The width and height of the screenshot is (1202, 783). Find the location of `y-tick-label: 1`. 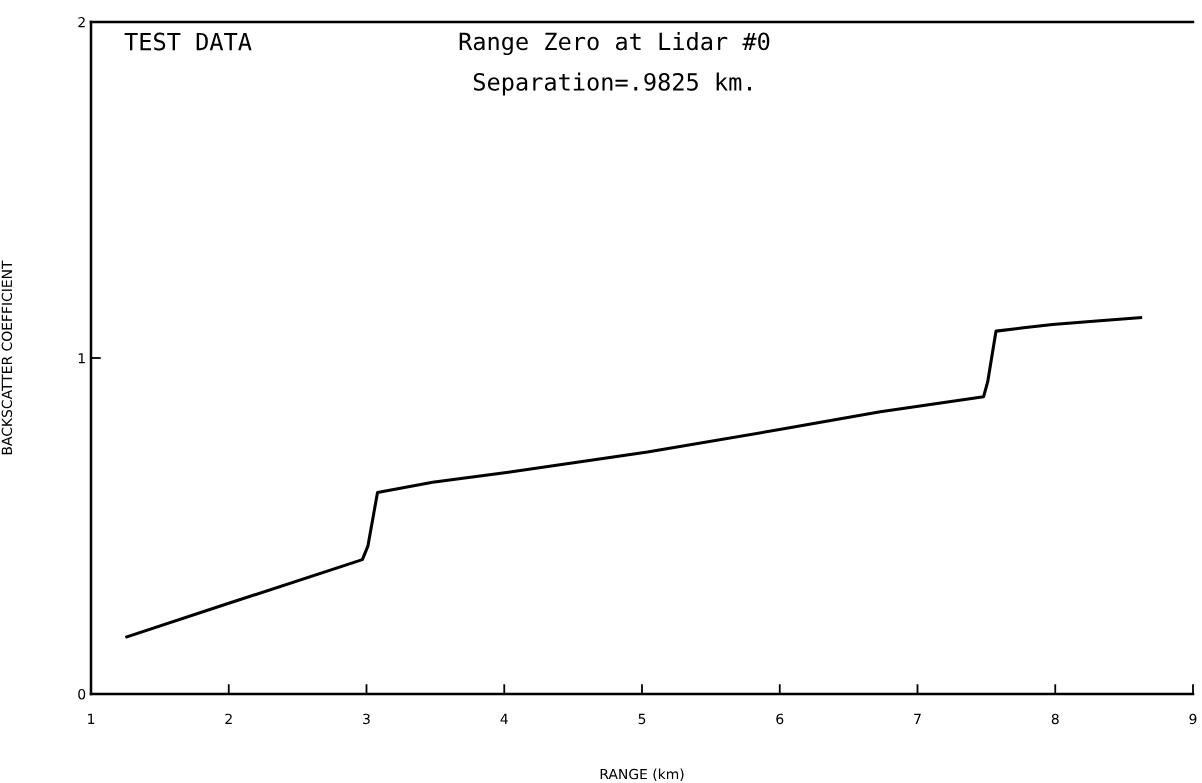

y-tick-label: 1 is located at coordinates (81, 358).